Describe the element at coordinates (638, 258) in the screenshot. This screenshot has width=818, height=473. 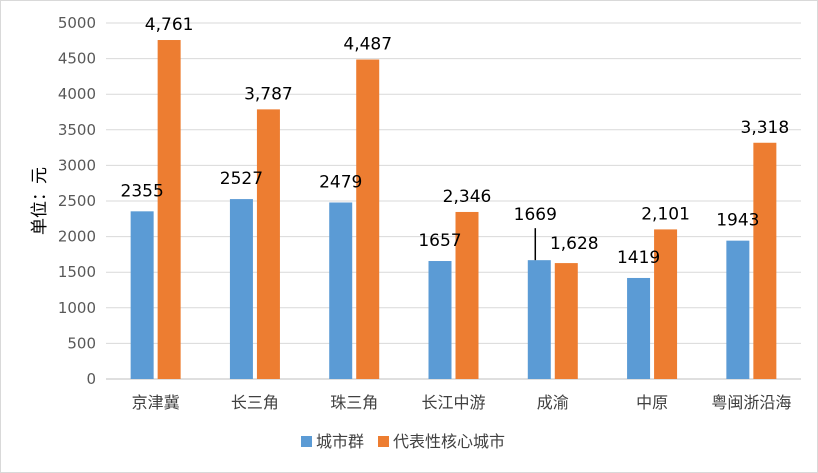
I see `data-label: 1419` at that location.